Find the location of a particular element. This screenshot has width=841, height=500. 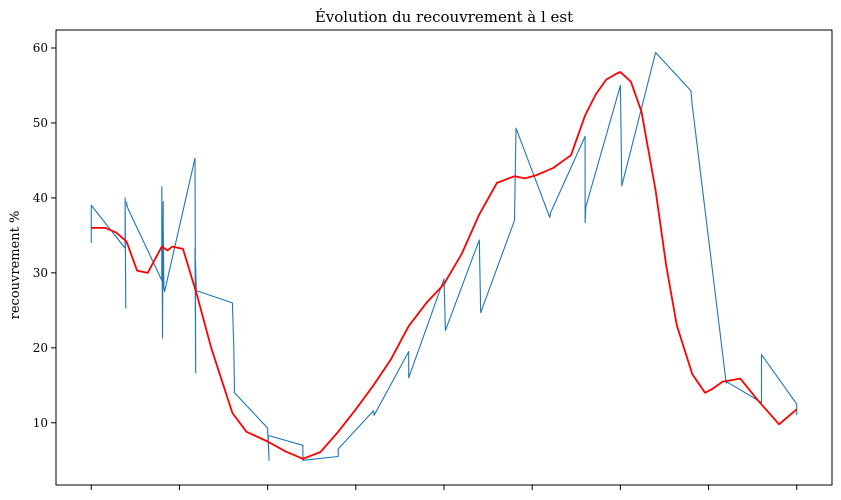

y-tick-label: 10 is located at coordinates (40, 423).